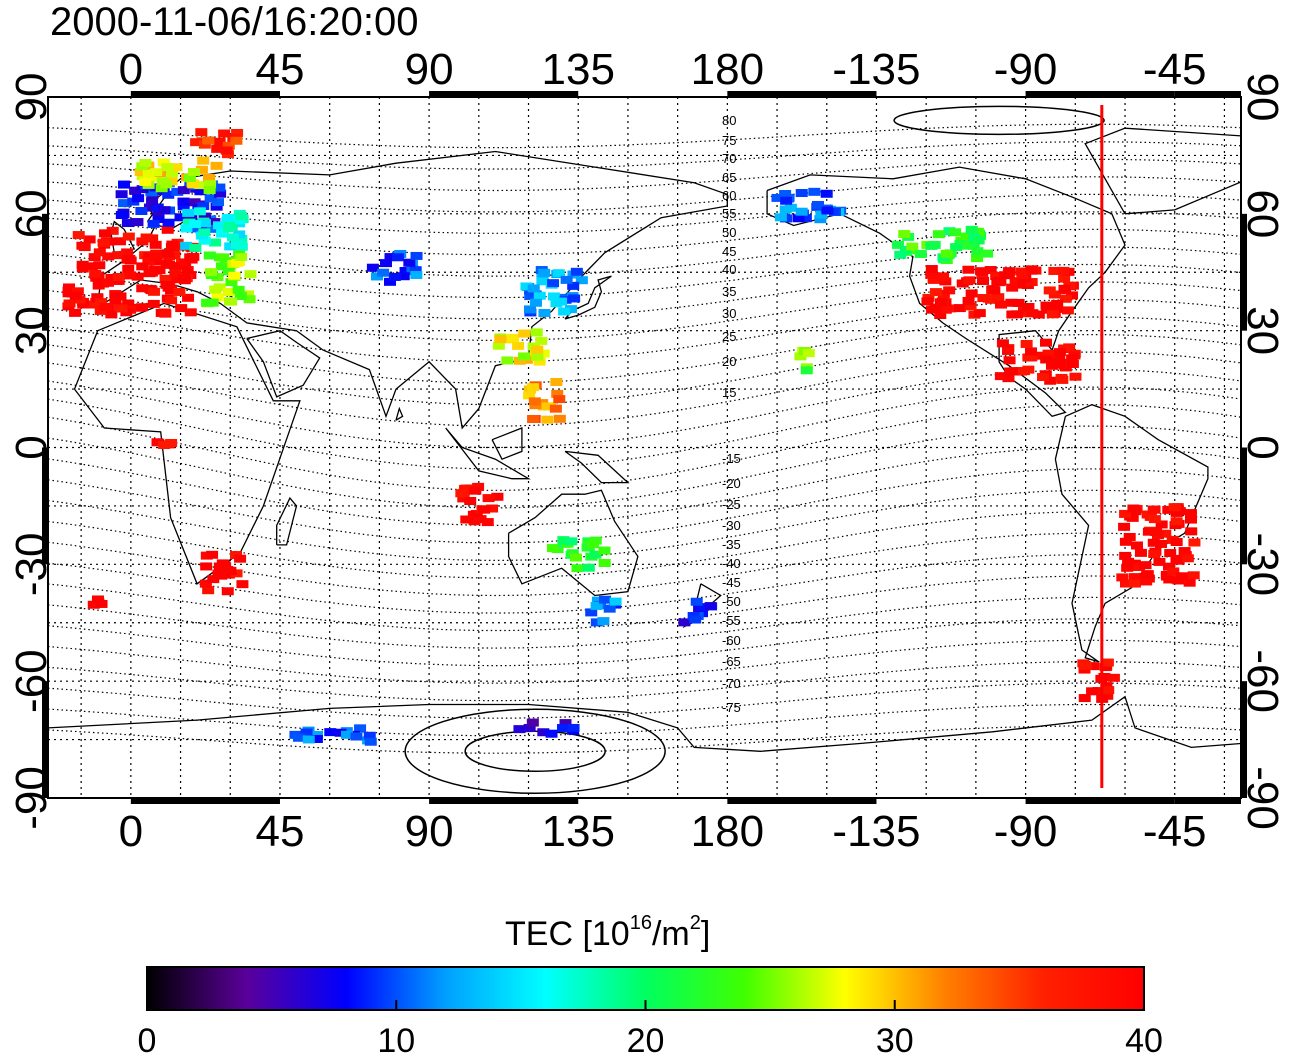 The height and width of the screenshot is (1057, 1292). Describe the element at coordinates (731, 661) in the screenshot. I see `magnetic-lat-label: -65` at that location.